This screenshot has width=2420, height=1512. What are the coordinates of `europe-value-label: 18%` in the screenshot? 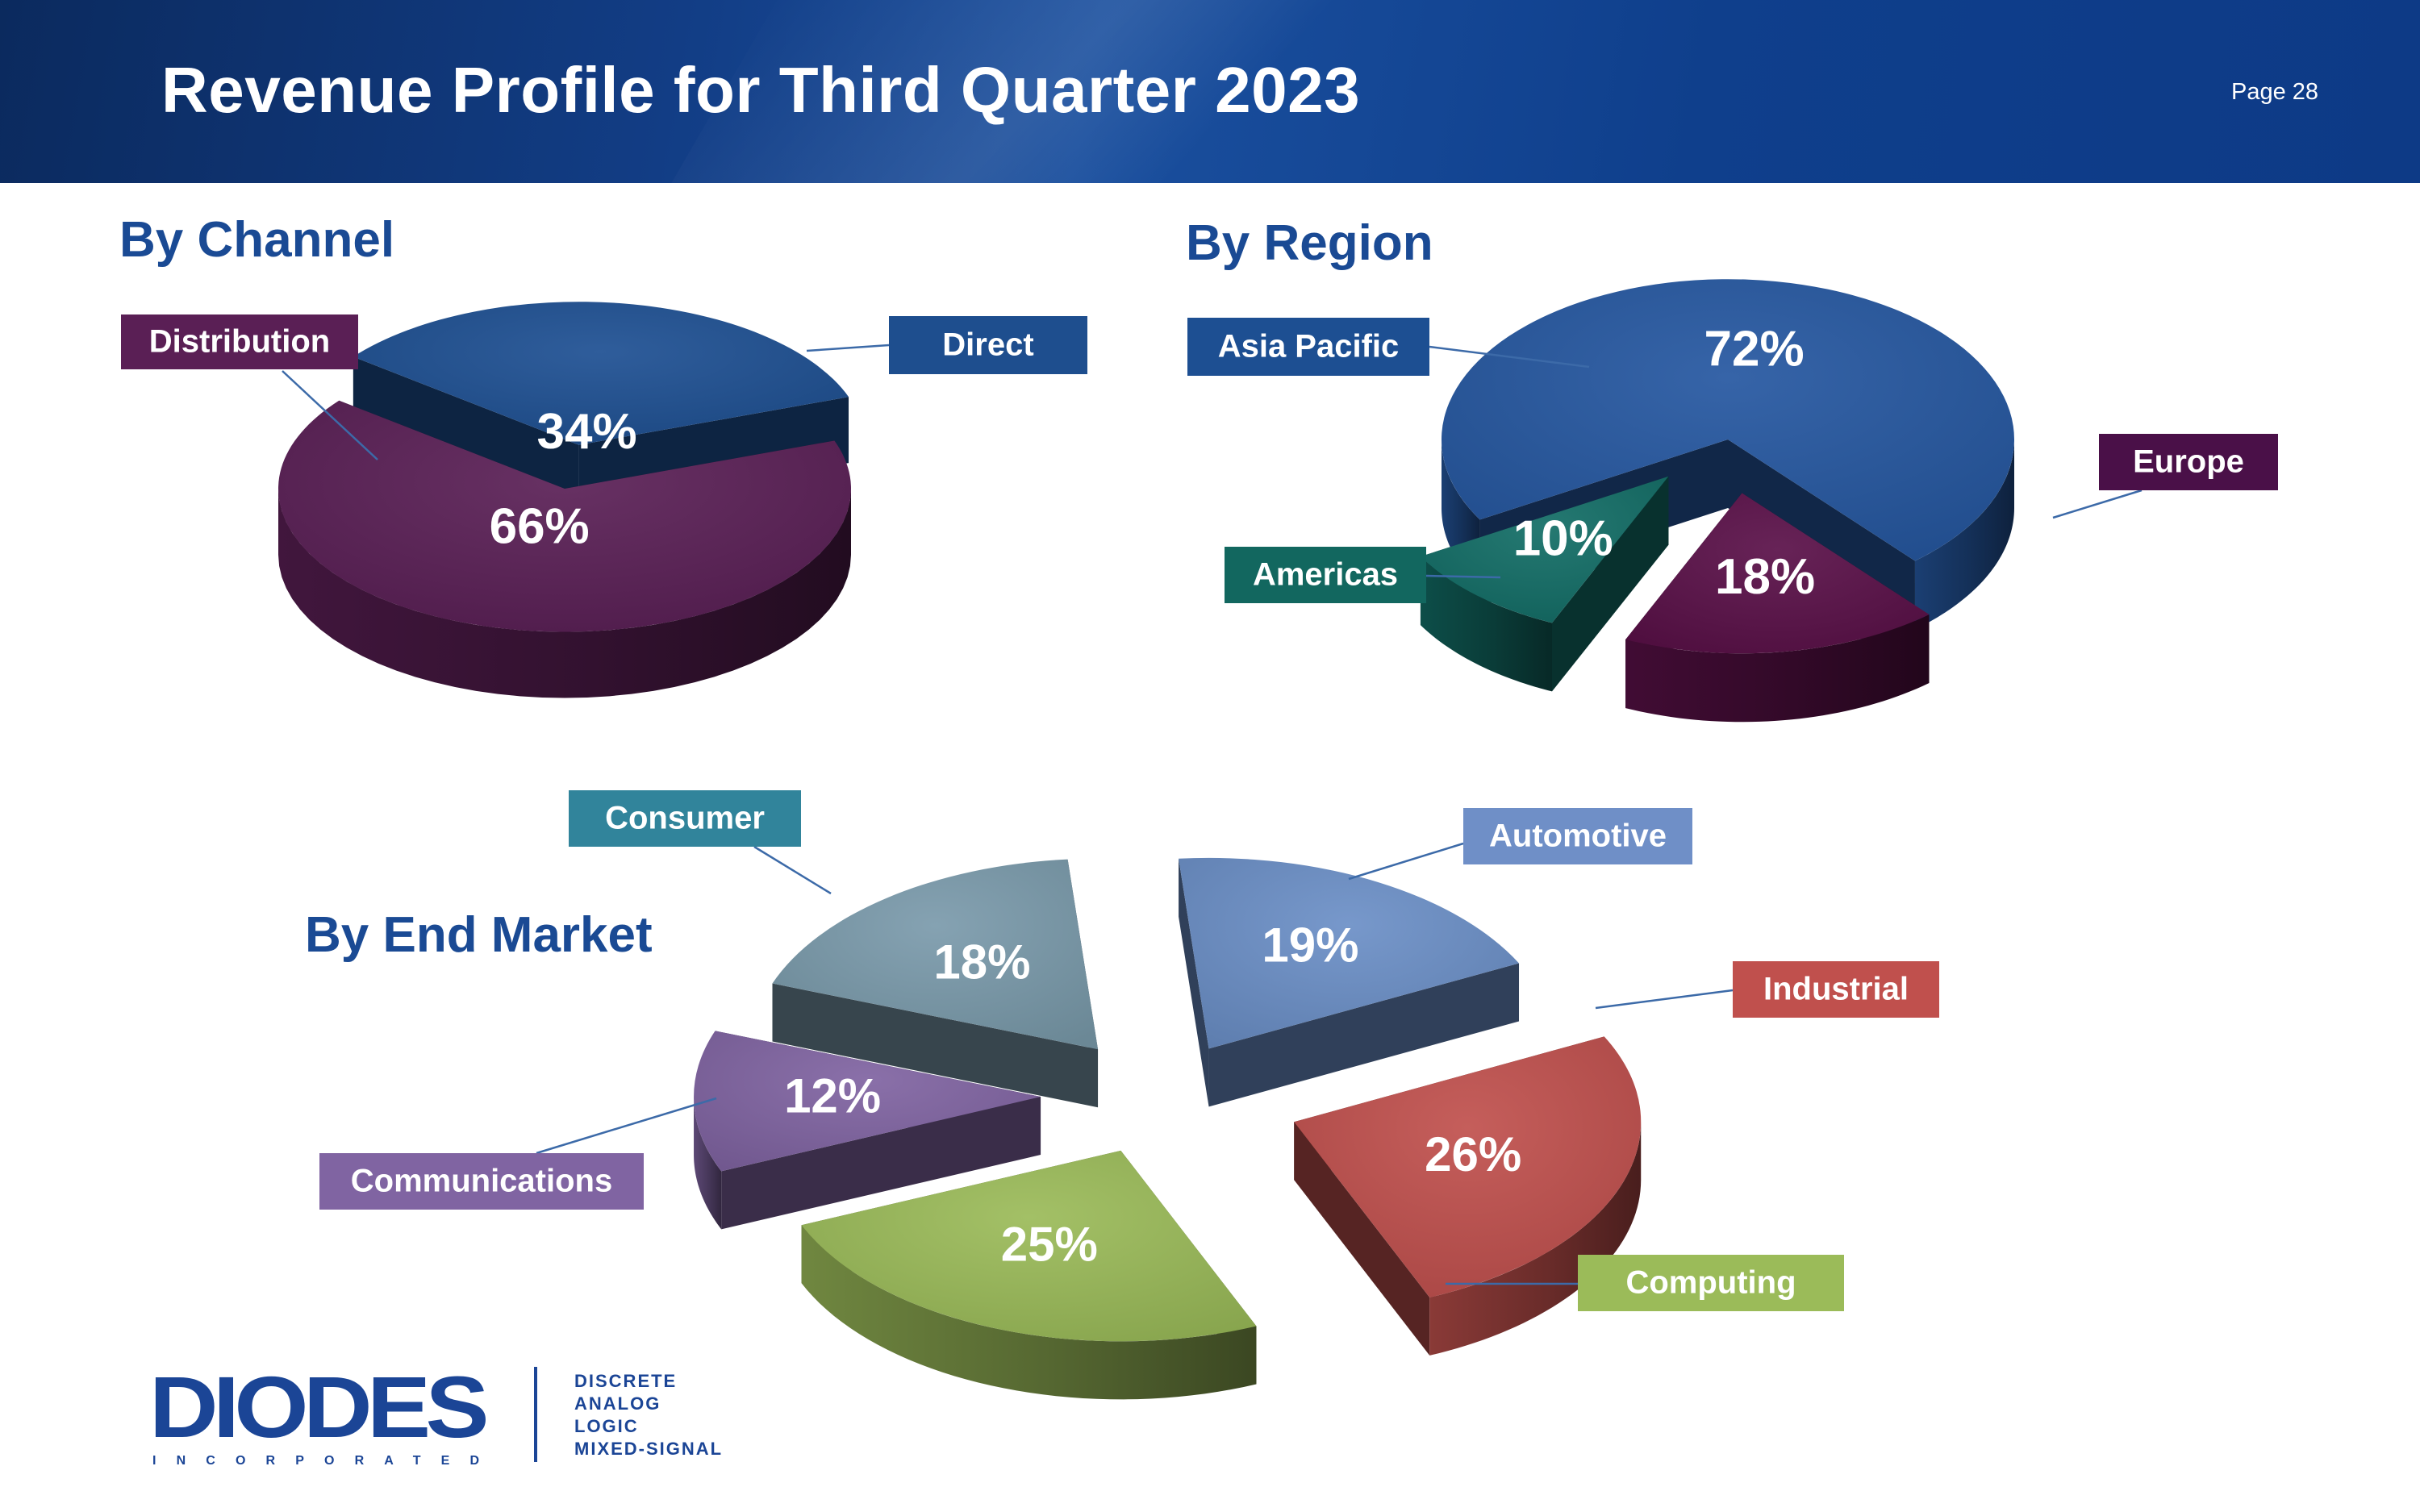 It's located at (1765, 577).